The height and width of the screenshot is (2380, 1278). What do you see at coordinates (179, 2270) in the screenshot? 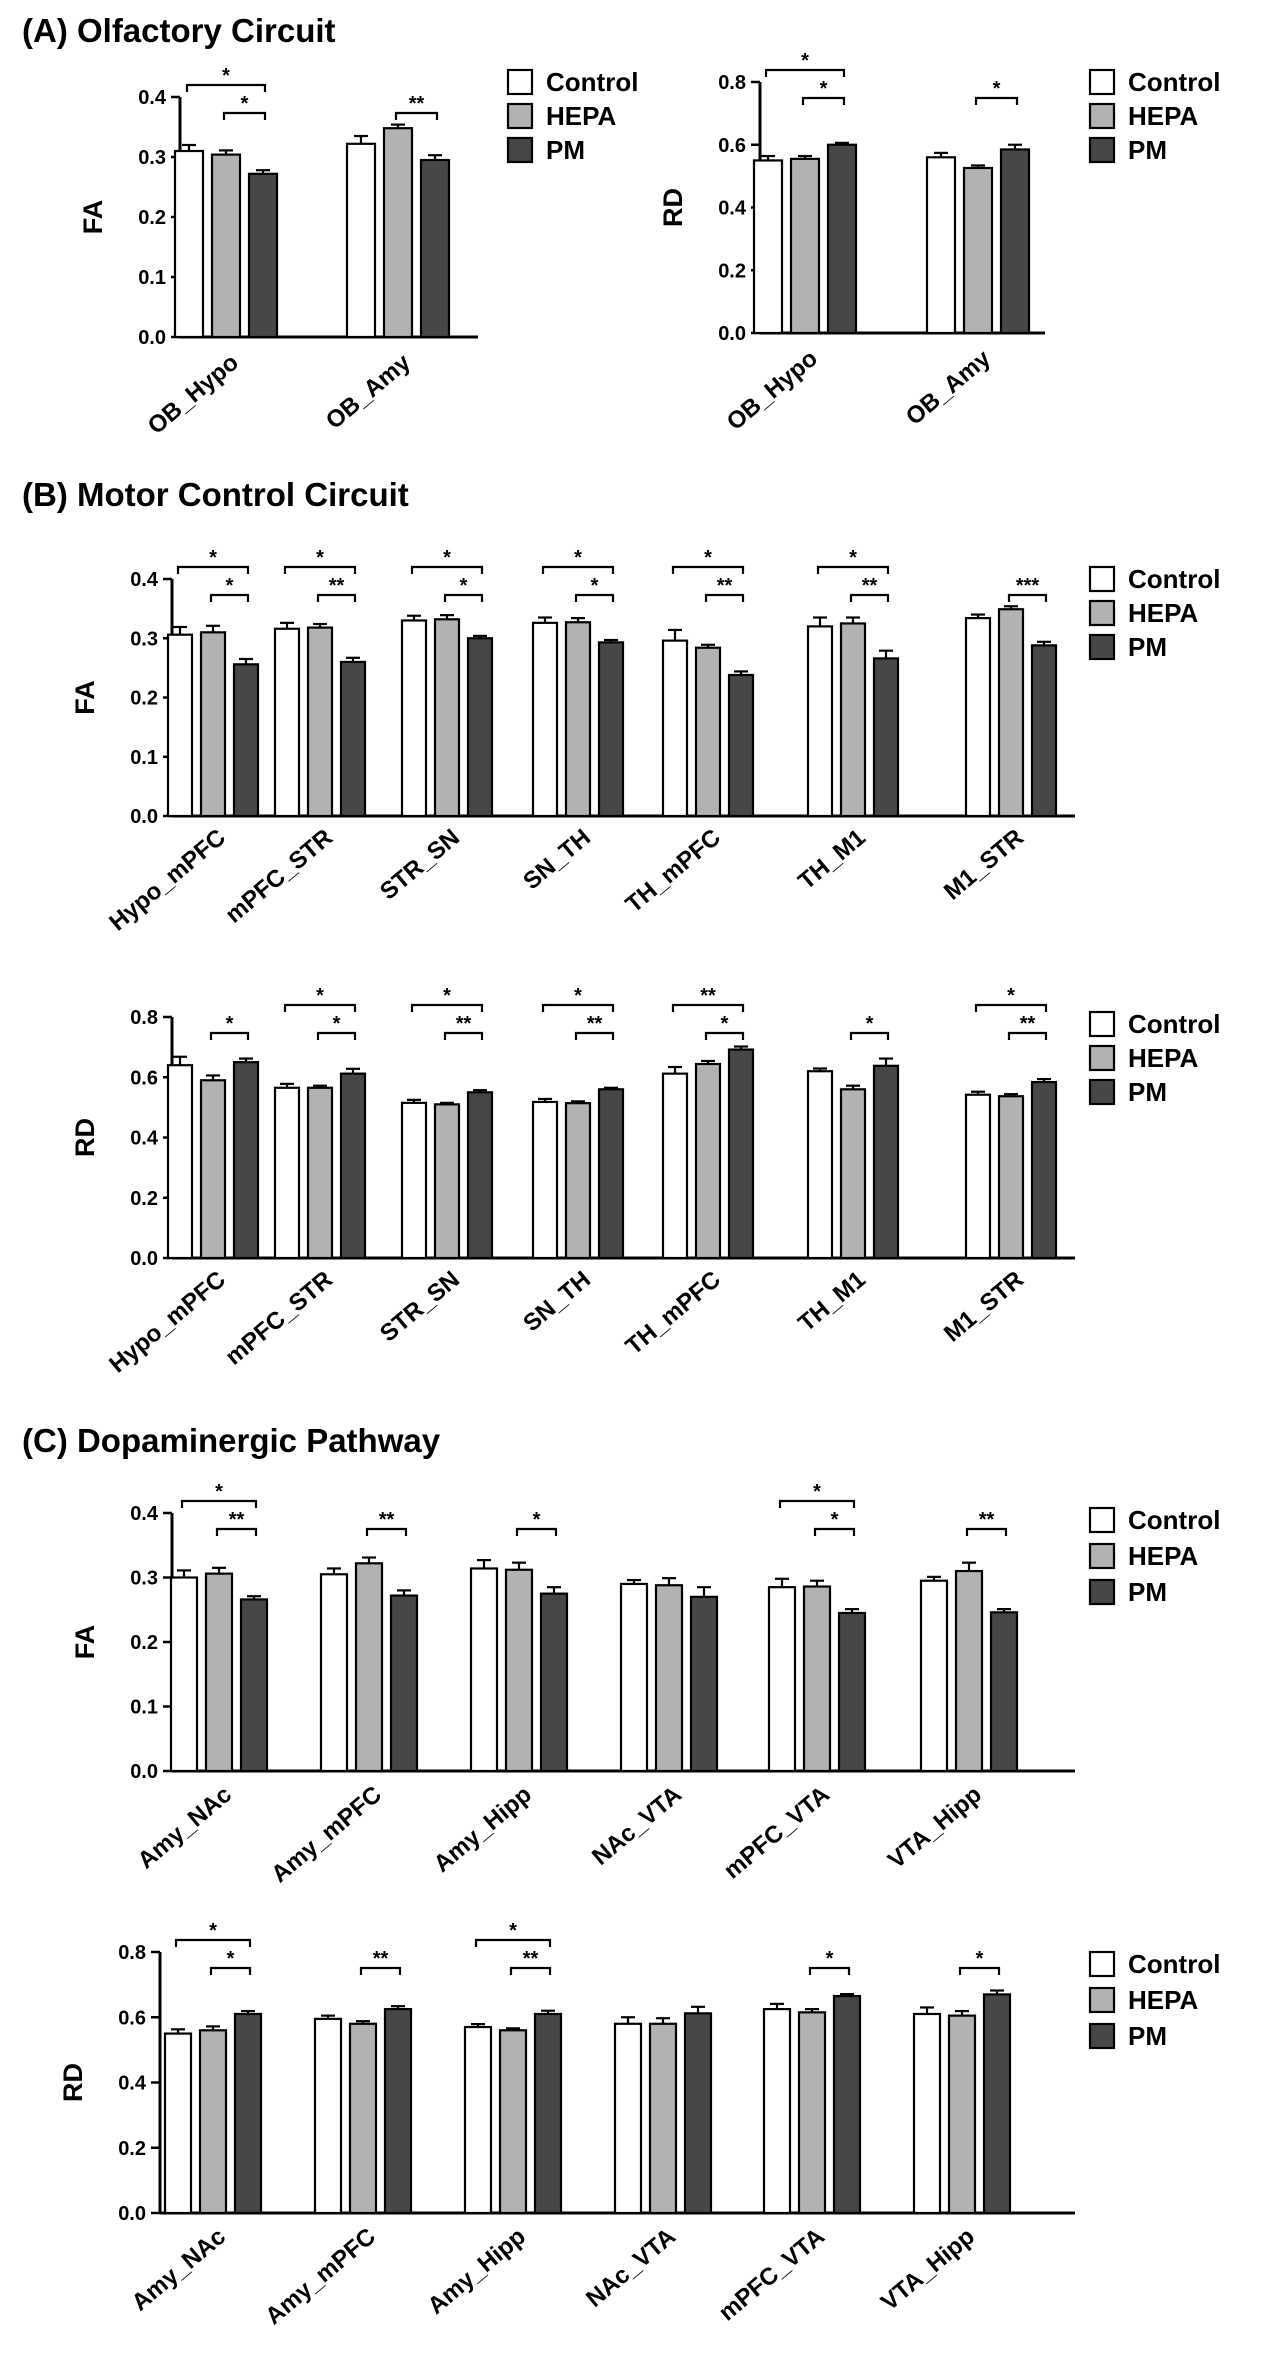
I see `x-tick-label: Amy_NAc` at bounding box center [179, 2270].